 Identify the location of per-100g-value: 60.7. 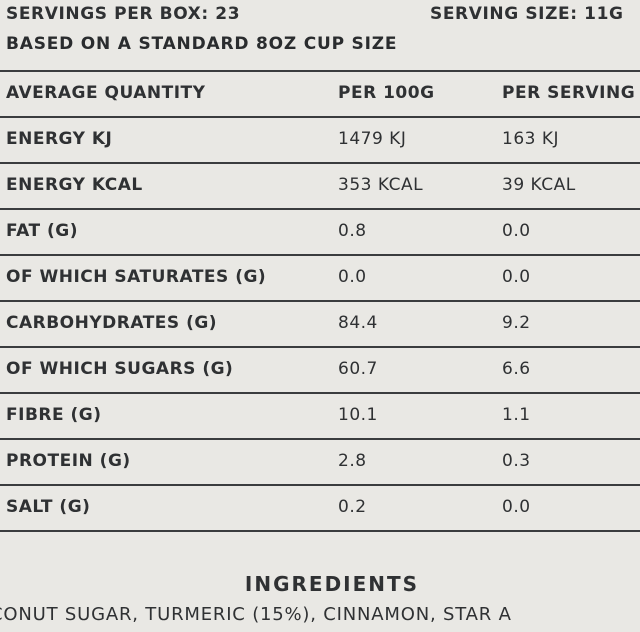
(358, 369).